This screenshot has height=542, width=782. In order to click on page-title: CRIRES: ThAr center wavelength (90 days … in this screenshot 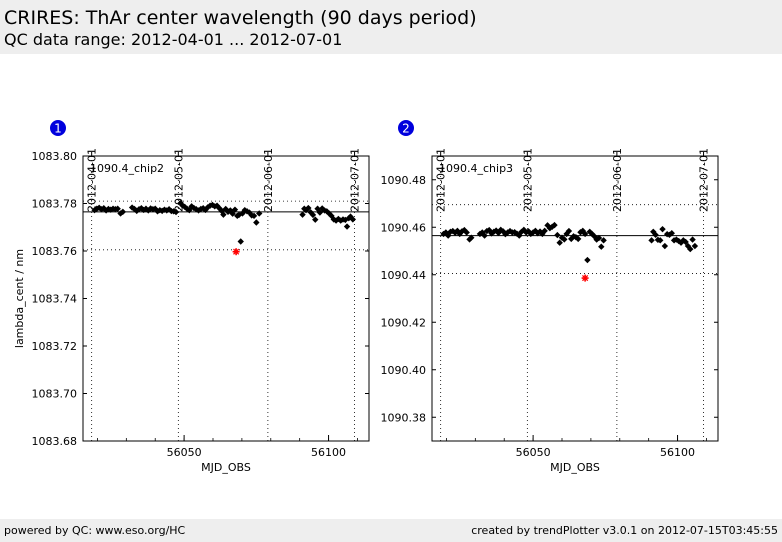, I will do `click(240, 18)`.